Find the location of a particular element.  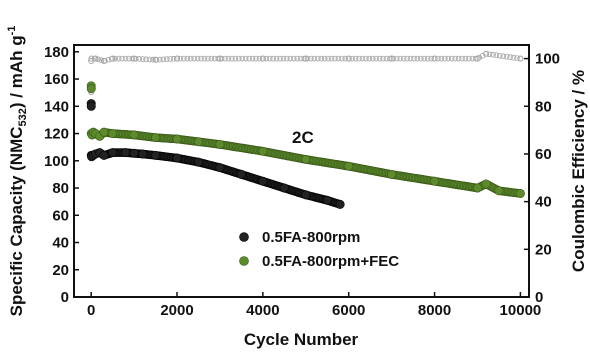

y-right-tick-label-1: 20 is located at coordinates (543, 249).